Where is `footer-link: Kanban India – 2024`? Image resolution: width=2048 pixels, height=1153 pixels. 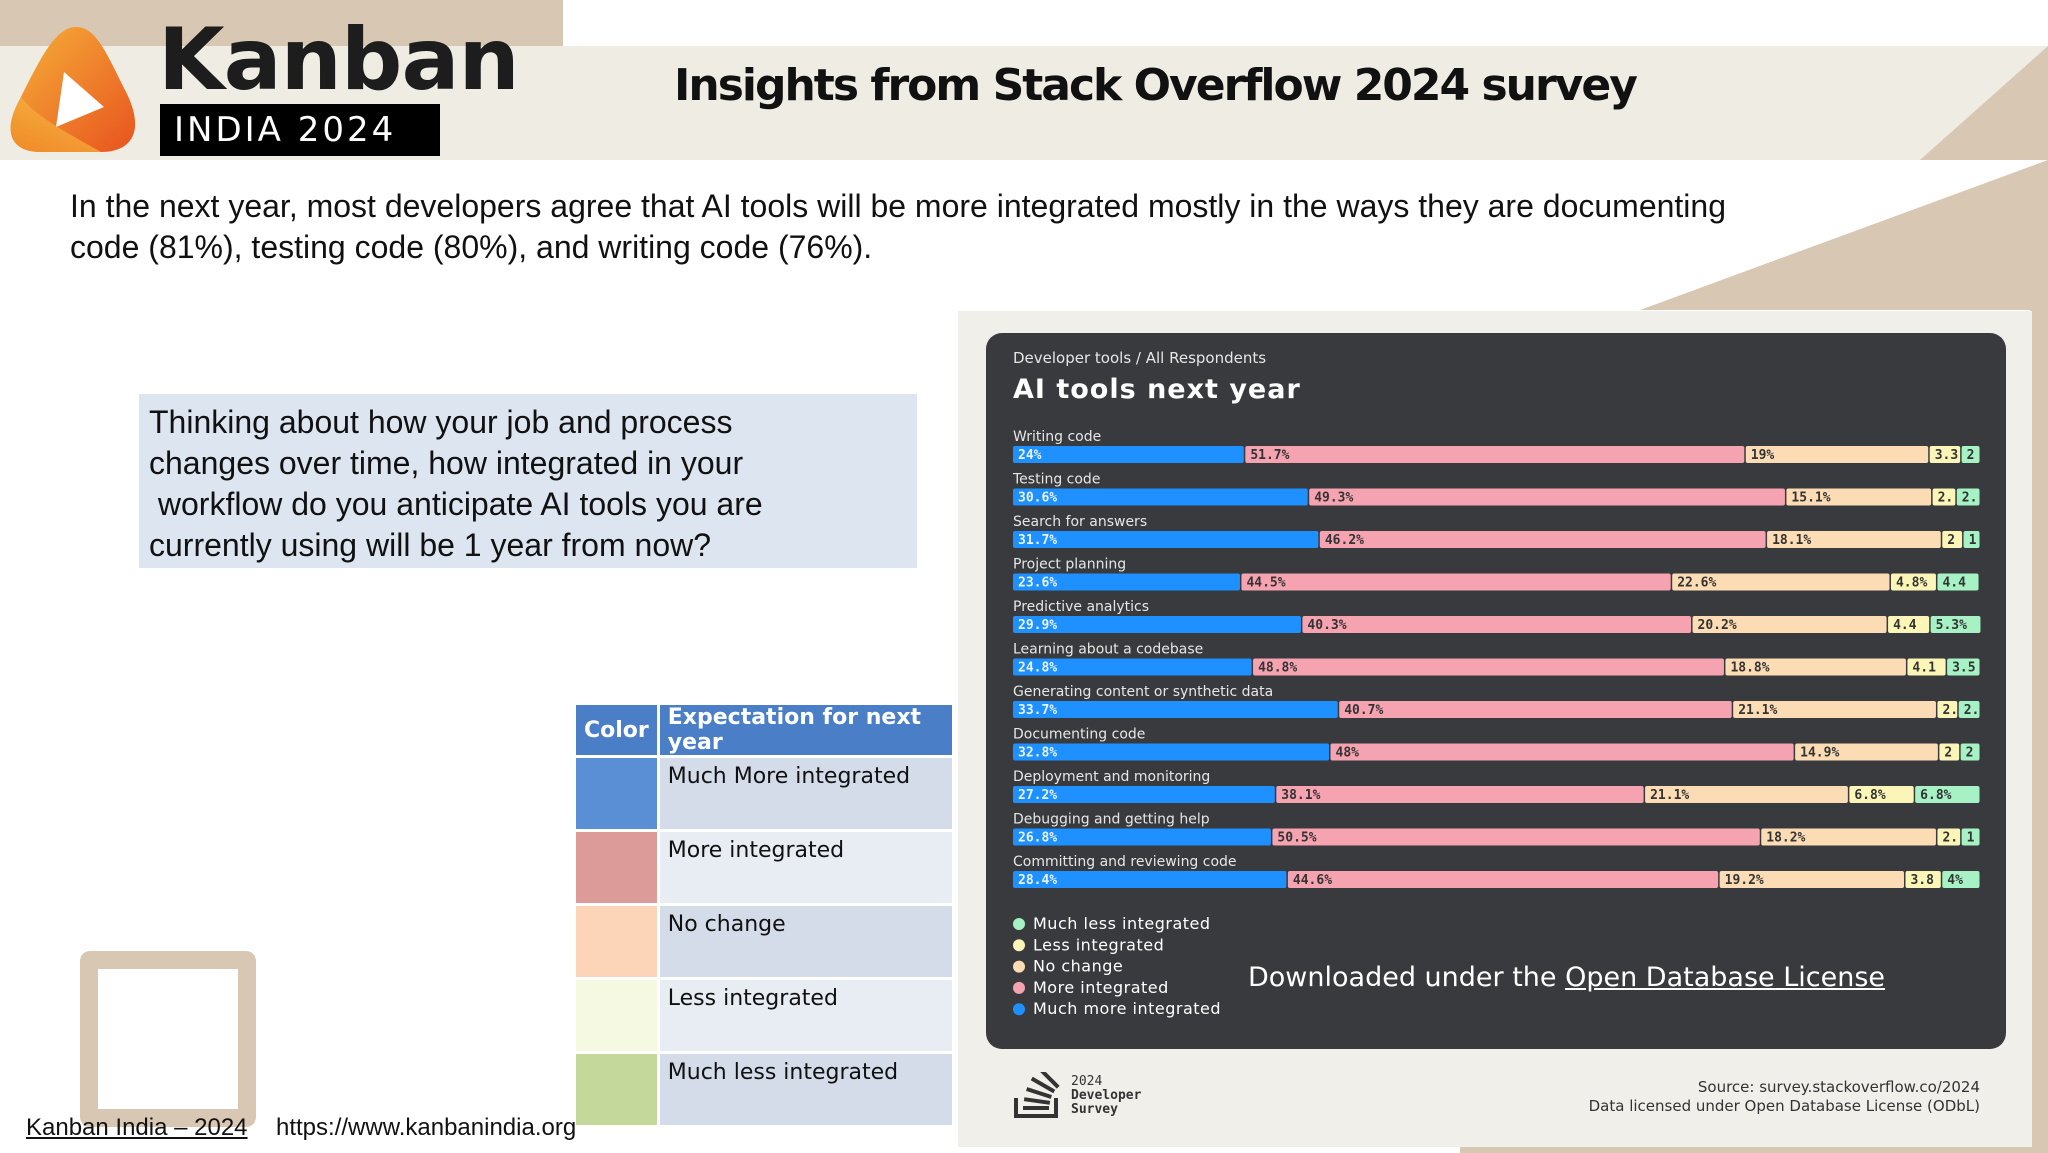 footer-link: Kanban India – 2024 is located at coordinates (137, 1127).